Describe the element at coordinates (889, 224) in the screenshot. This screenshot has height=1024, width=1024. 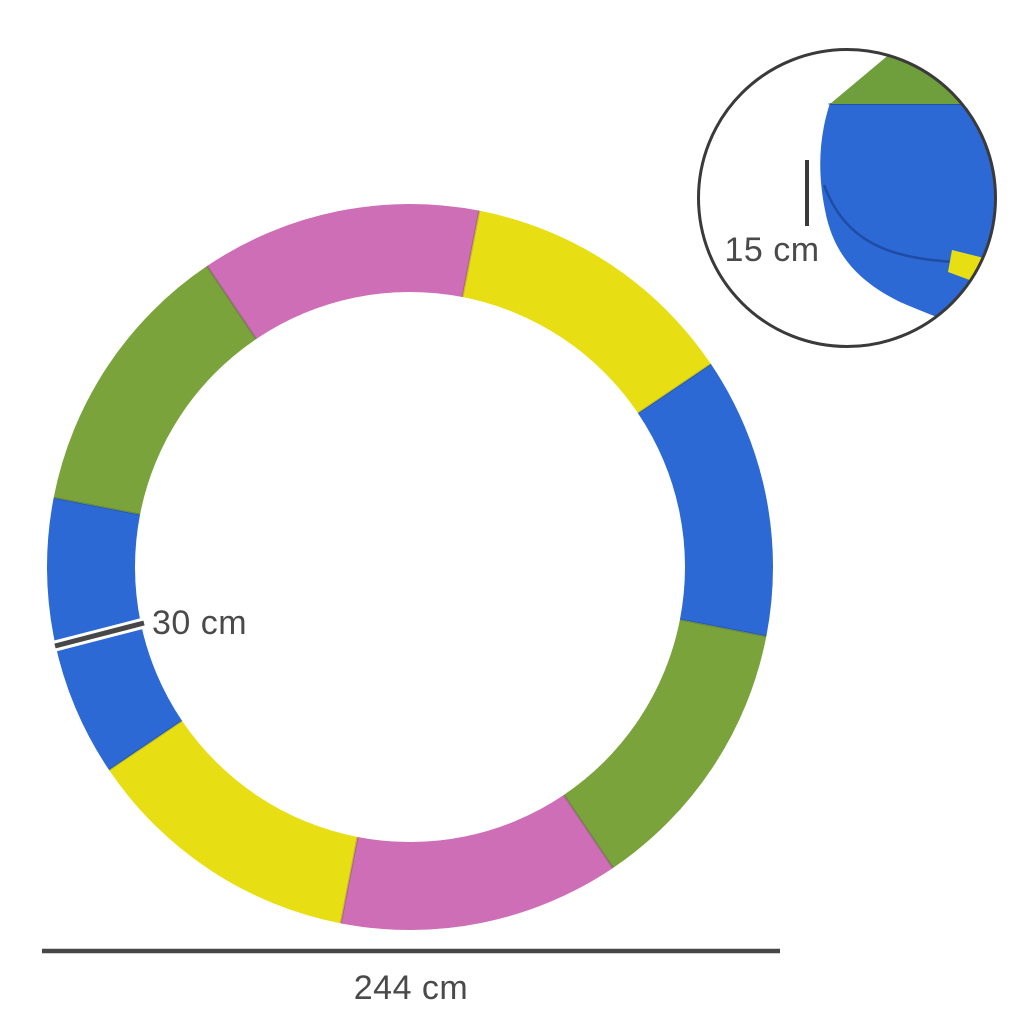
I see `inset-pad-edge-seam` at that location.